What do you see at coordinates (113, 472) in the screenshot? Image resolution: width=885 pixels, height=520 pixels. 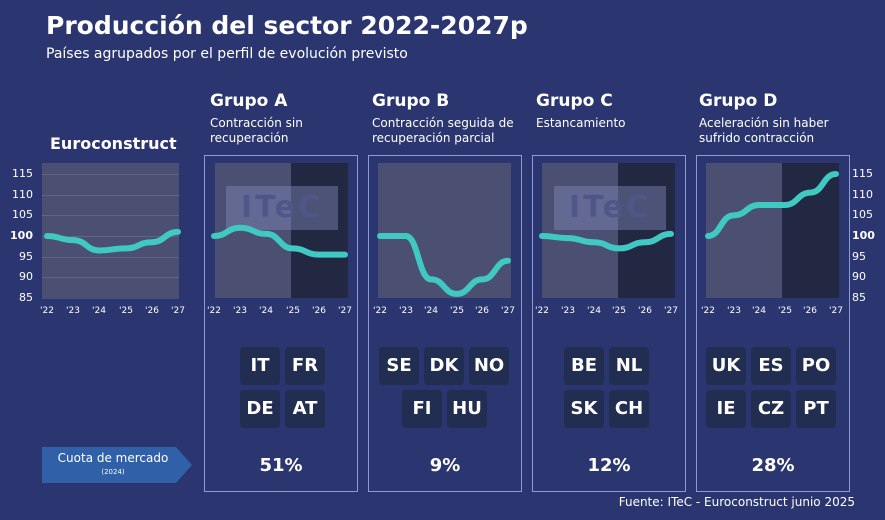 I see `market-share-year: (2024)` at bounding box center [113, 472].